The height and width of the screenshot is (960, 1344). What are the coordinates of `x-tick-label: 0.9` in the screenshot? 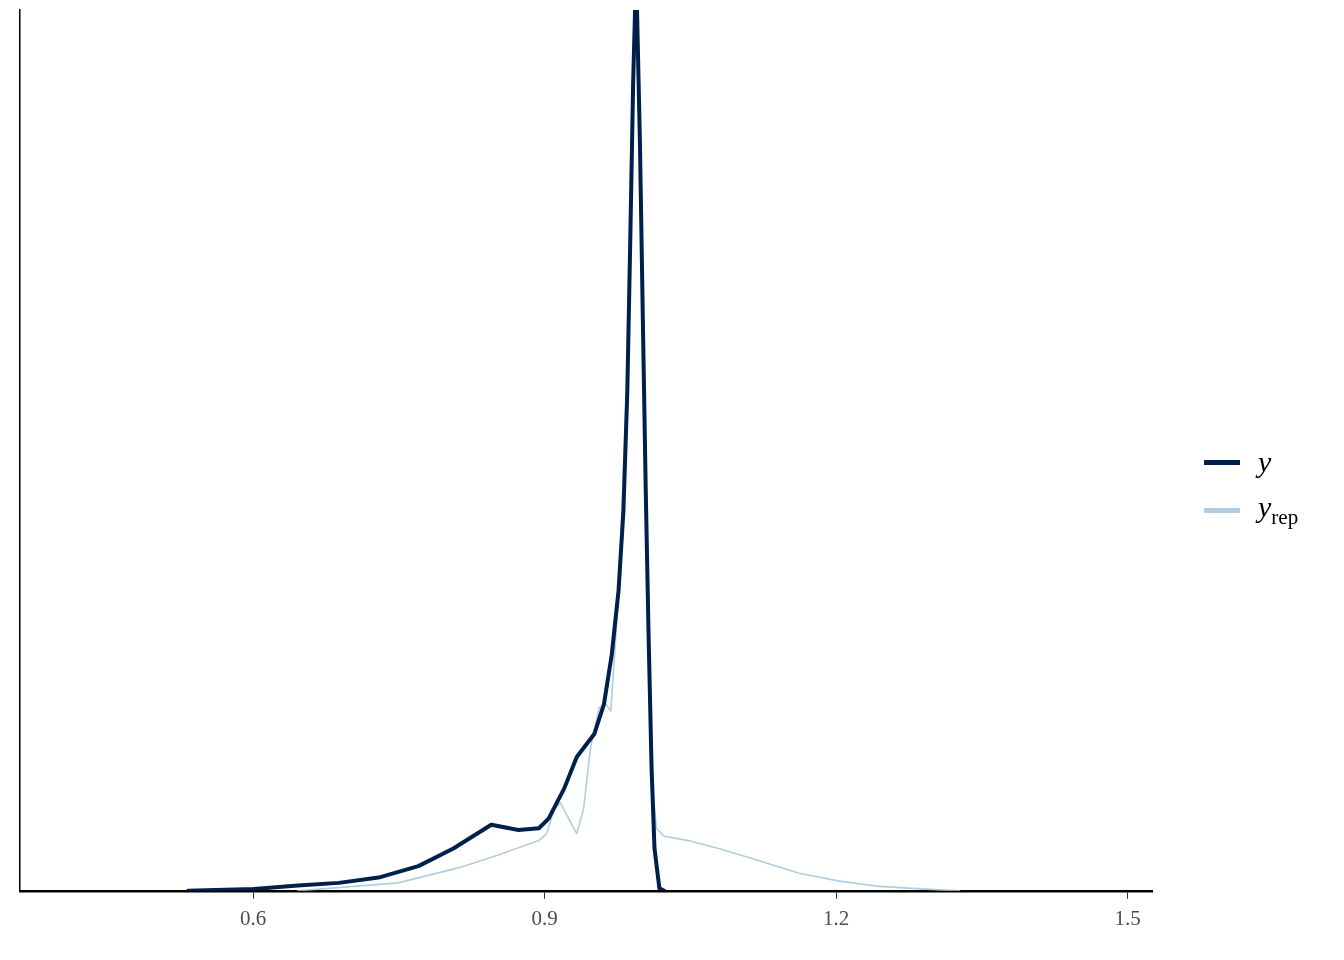 It's located at (544, 917).